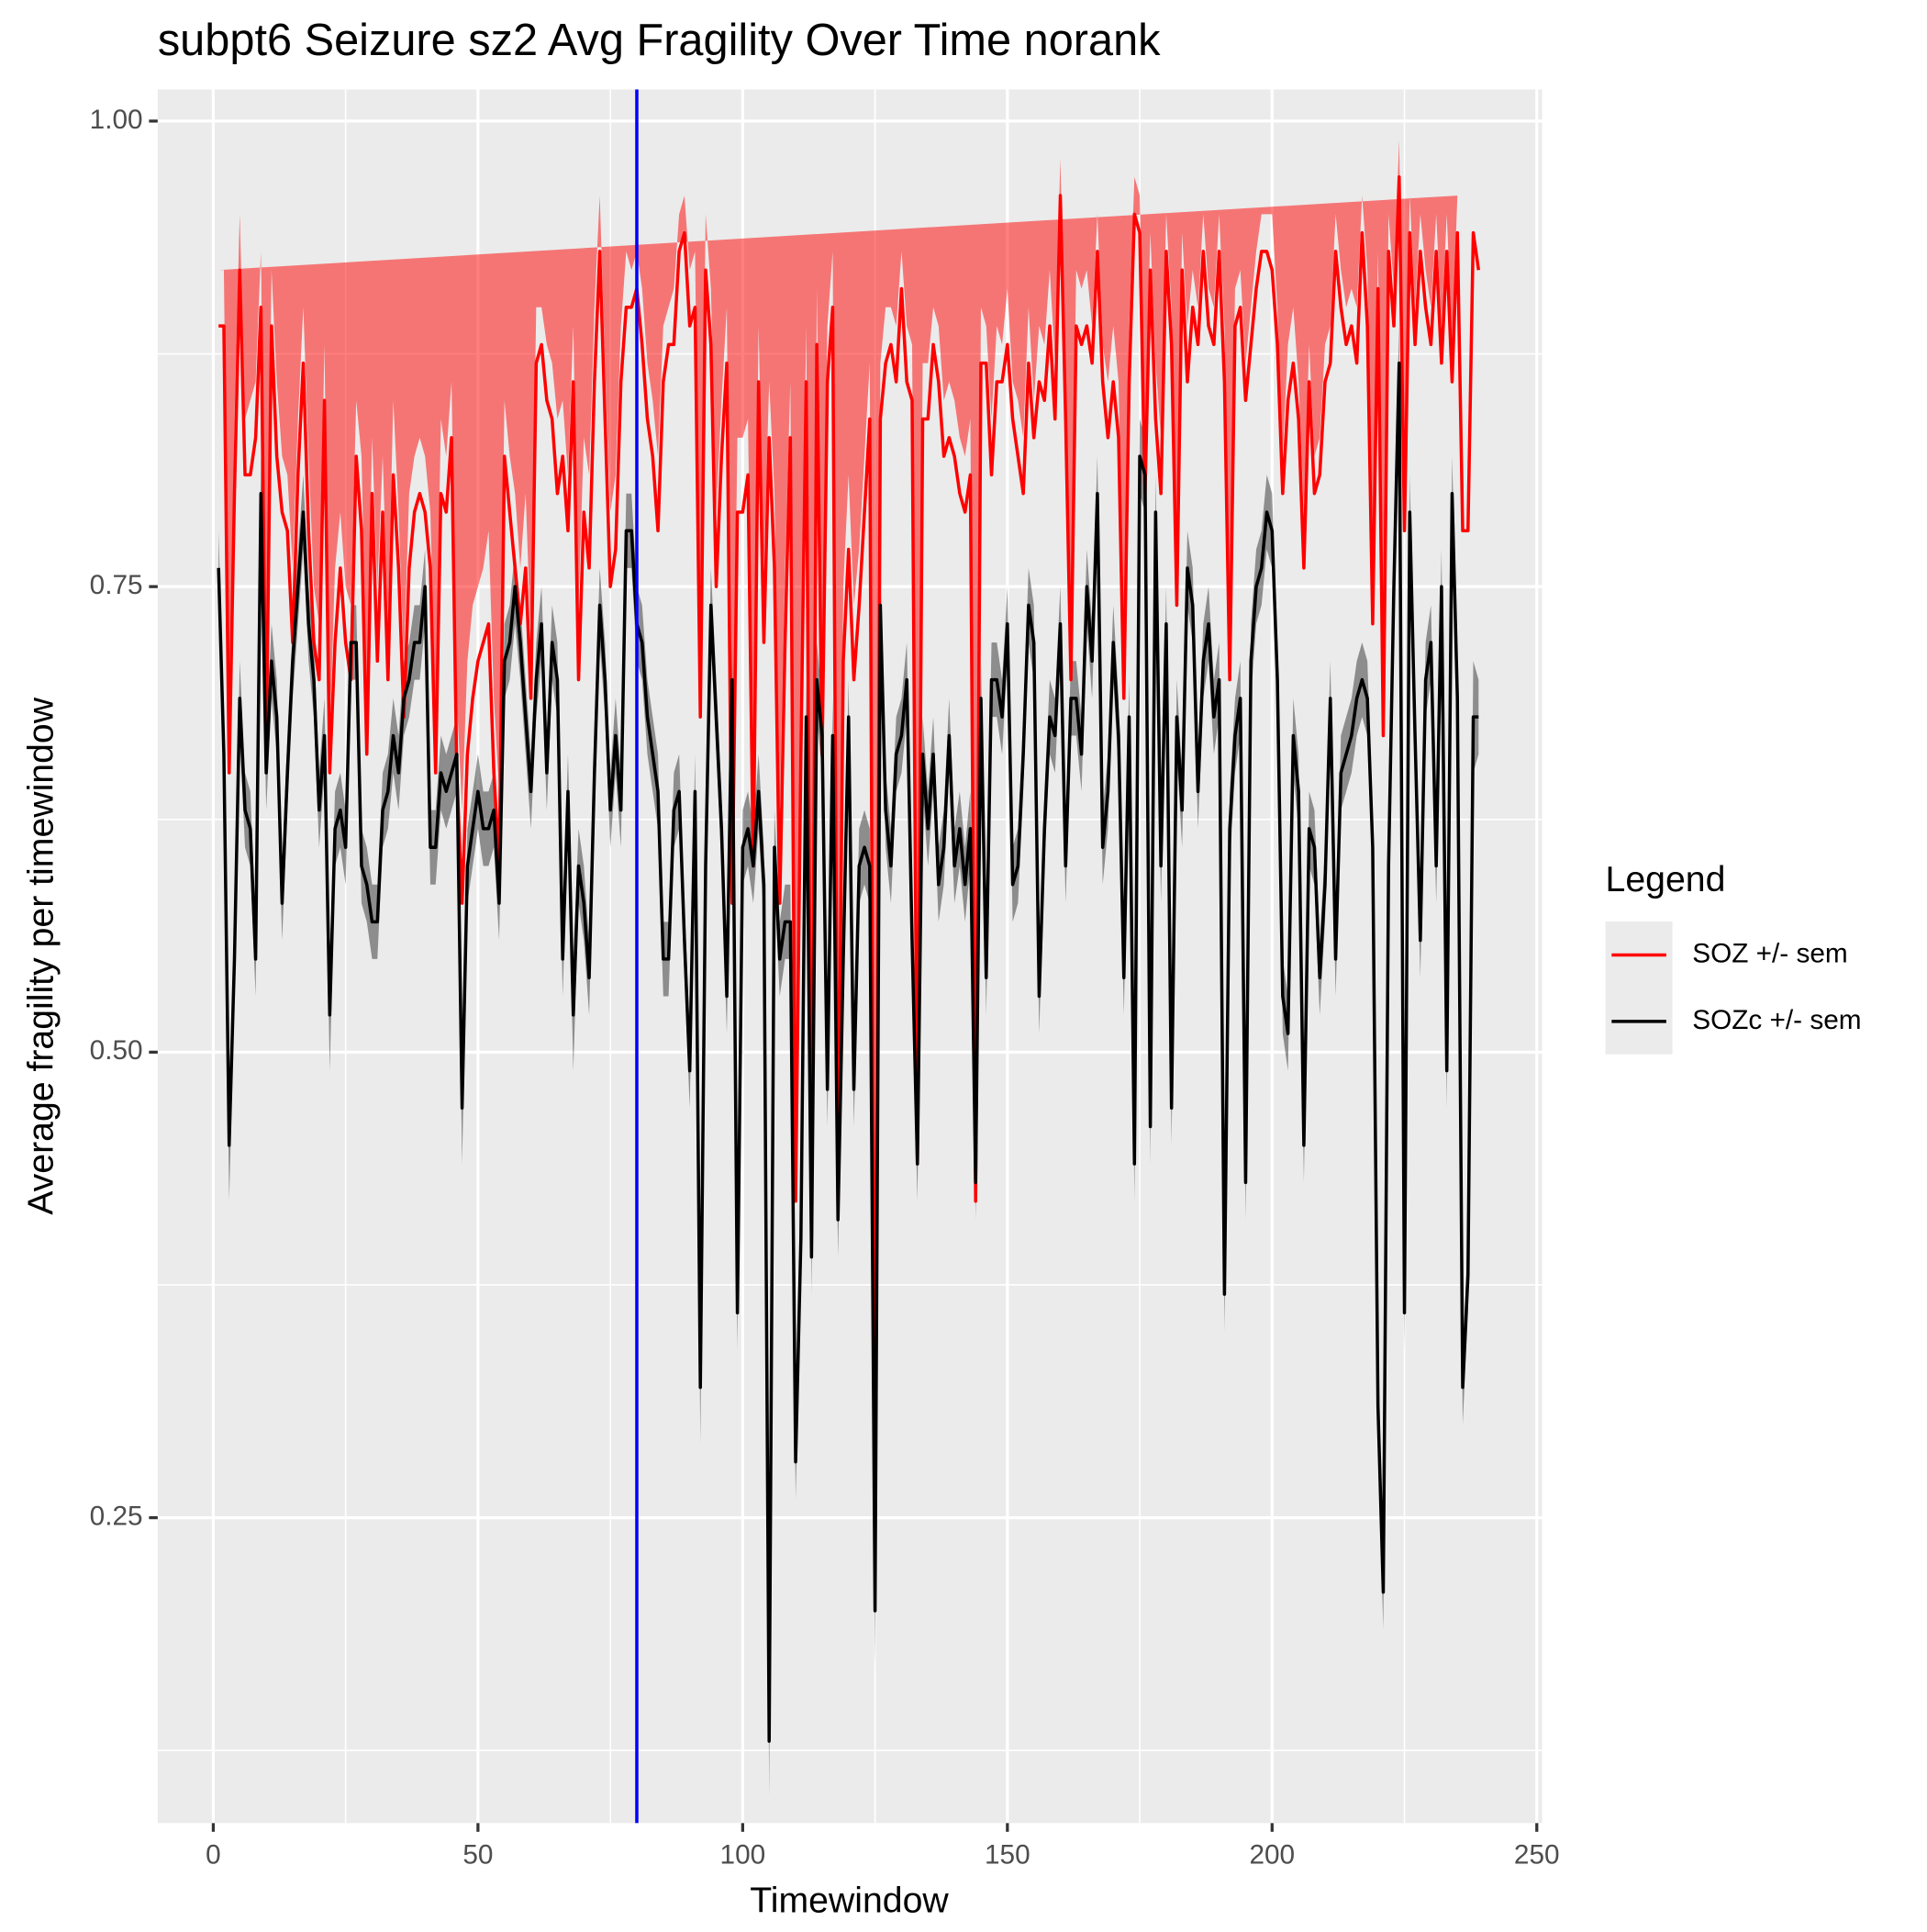 Image resolution: width=1927 pixels, height=1932 pixels. What do you see at coordinates (1537, 1855) in the screenshot?
I see `x-tick-label: 250` at bounding box center [1537, 1855].